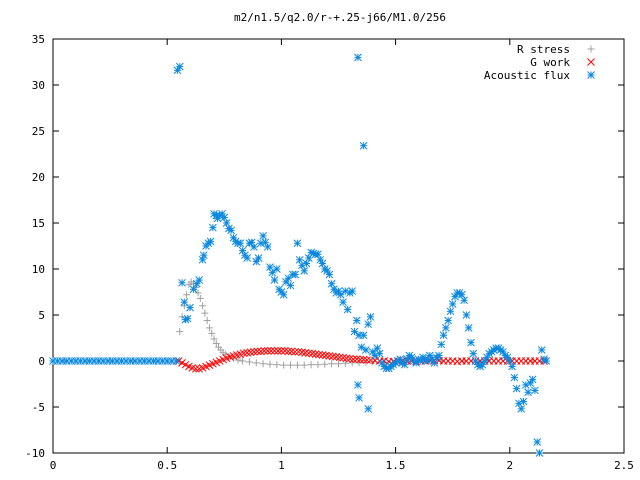 Image resolution: width=640 pixels, height=480 pixels. I want to click on chart-title: m2/n1.5/q2.0/r-+.25-j66/M1.0/256, so click(340, 17).